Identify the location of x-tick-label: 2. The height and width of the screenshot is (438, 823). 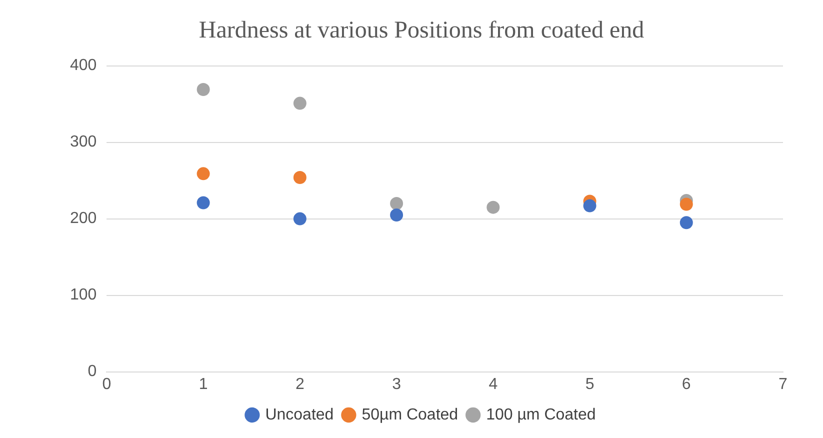
(299, 384).